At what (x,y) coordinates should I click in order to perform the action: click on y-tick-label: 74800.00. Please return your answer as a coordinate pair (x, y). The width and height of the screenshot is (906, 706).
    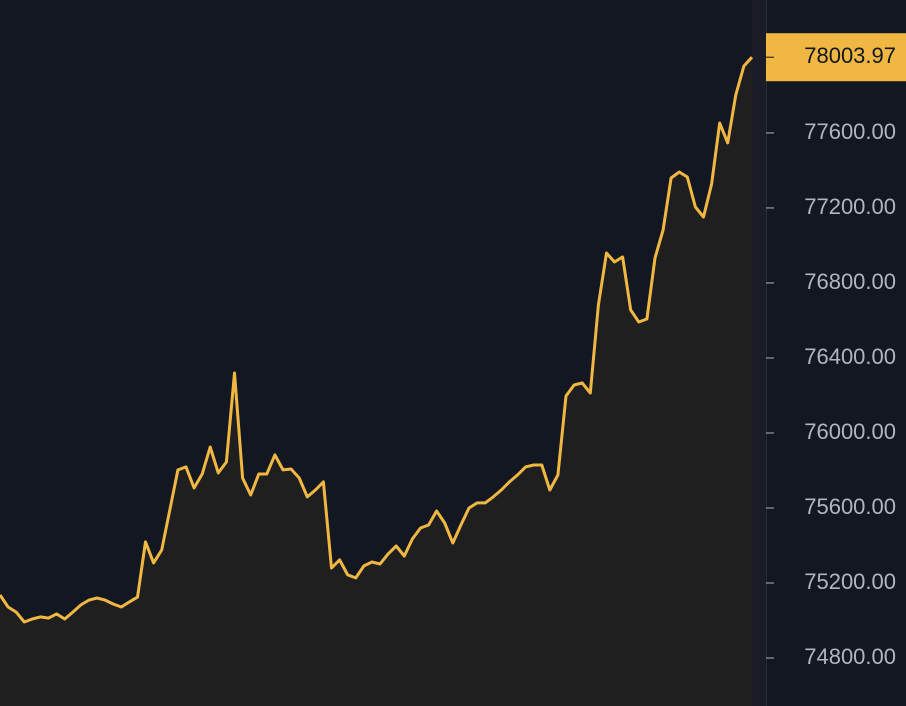
    Looking at the image, I should click on (850, 656).